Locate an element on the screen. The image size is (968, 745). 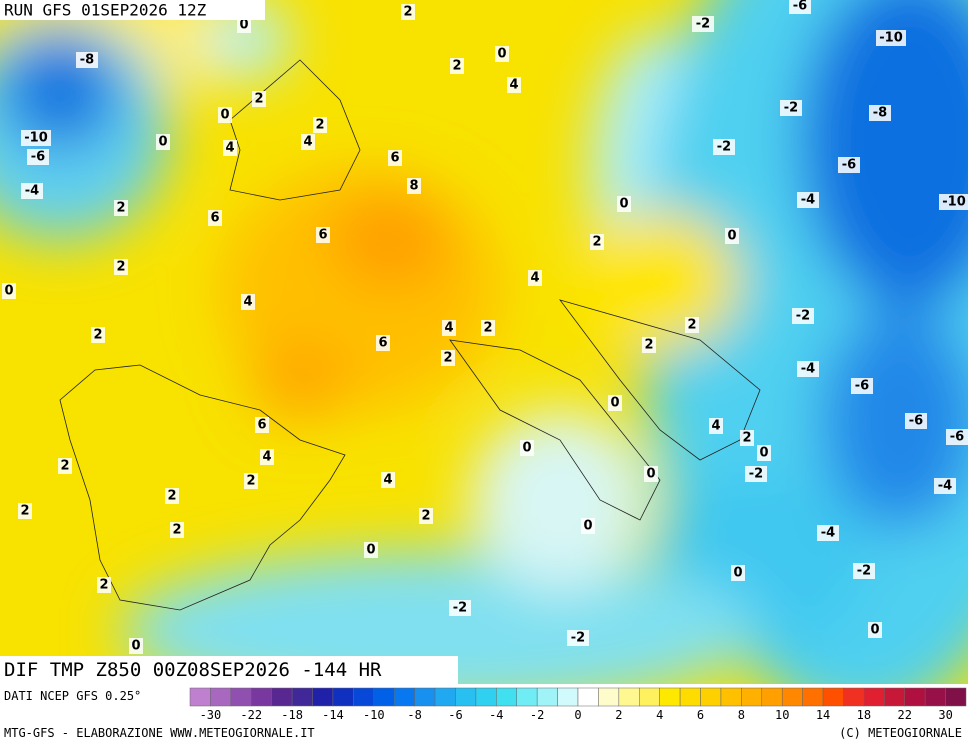
title-box is located at coordinates (229, 670).